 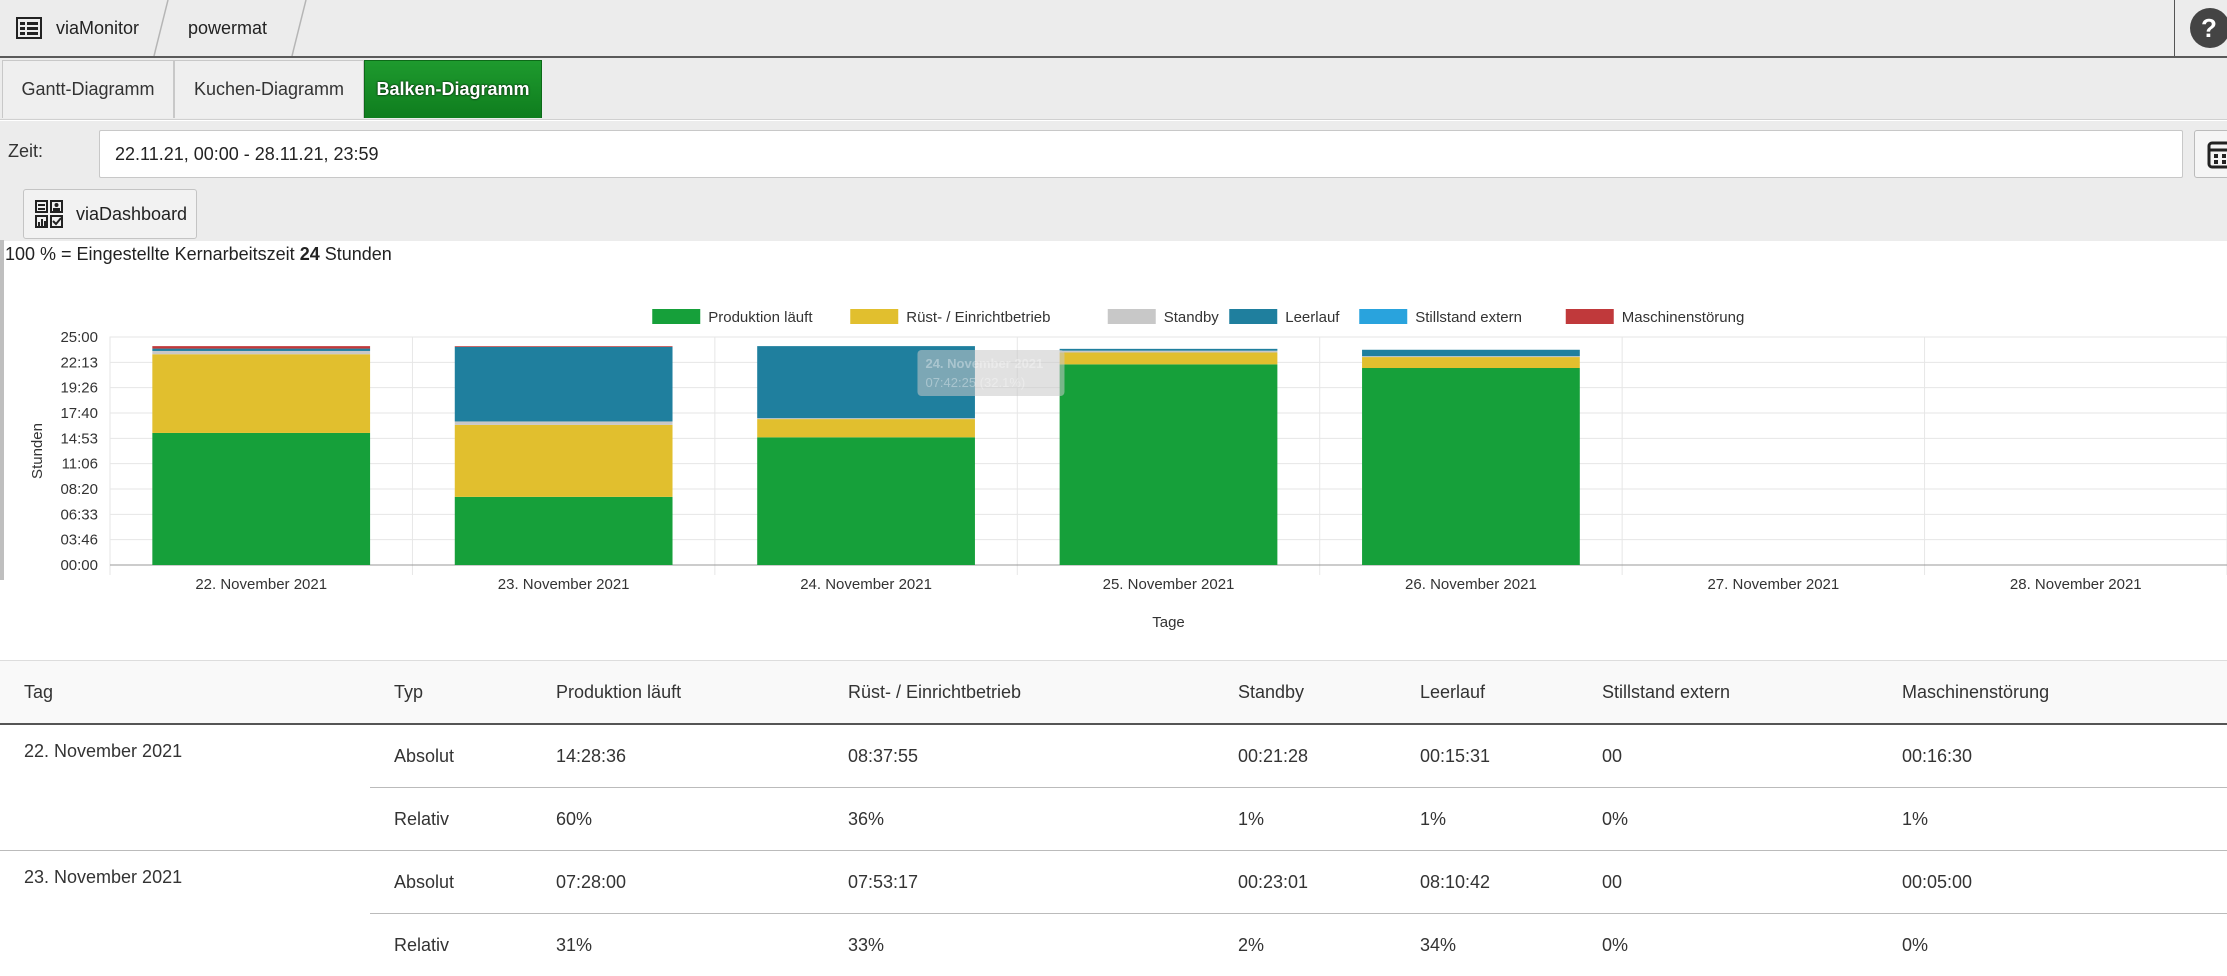 What do you see at coordinates (185, 913) in the screenshot?
I see `day-cell: 23. November 2021` at bounding box center [185, 913].